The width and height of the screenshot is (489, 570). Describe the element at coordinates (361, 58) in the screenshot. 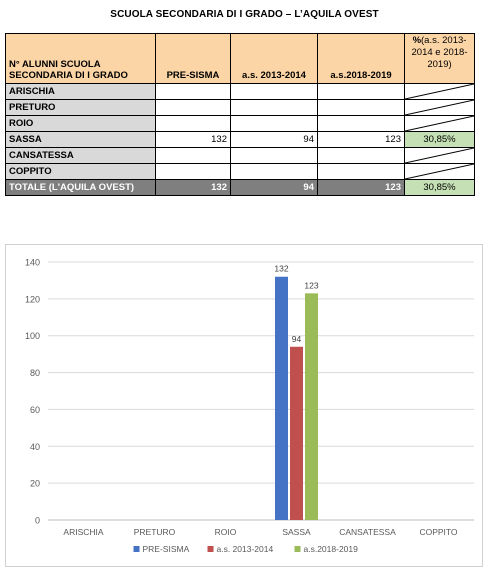

I see `header-2018-2019: a.s.2018-2019` at that location.